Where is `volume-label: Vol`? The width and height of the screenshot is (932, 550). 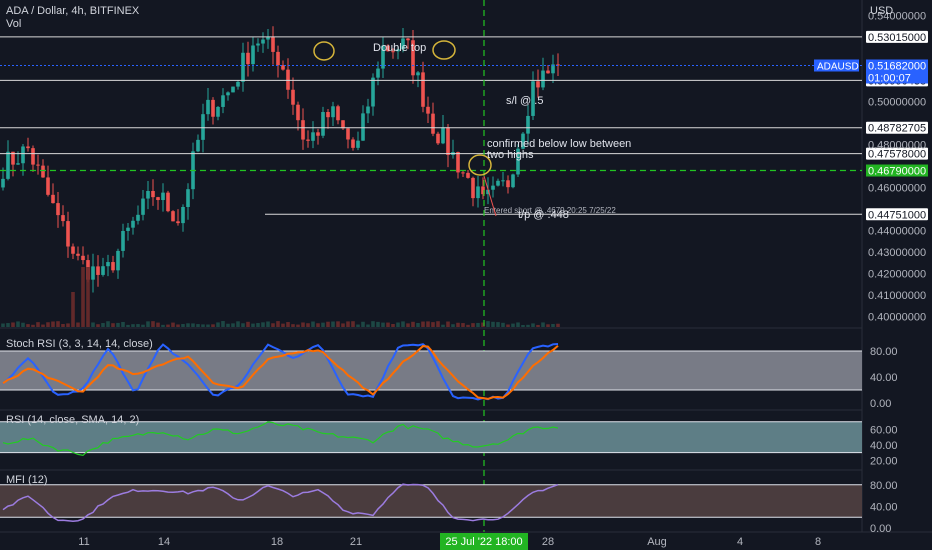 volume-label: Vol is located at coordinates (14, 24).